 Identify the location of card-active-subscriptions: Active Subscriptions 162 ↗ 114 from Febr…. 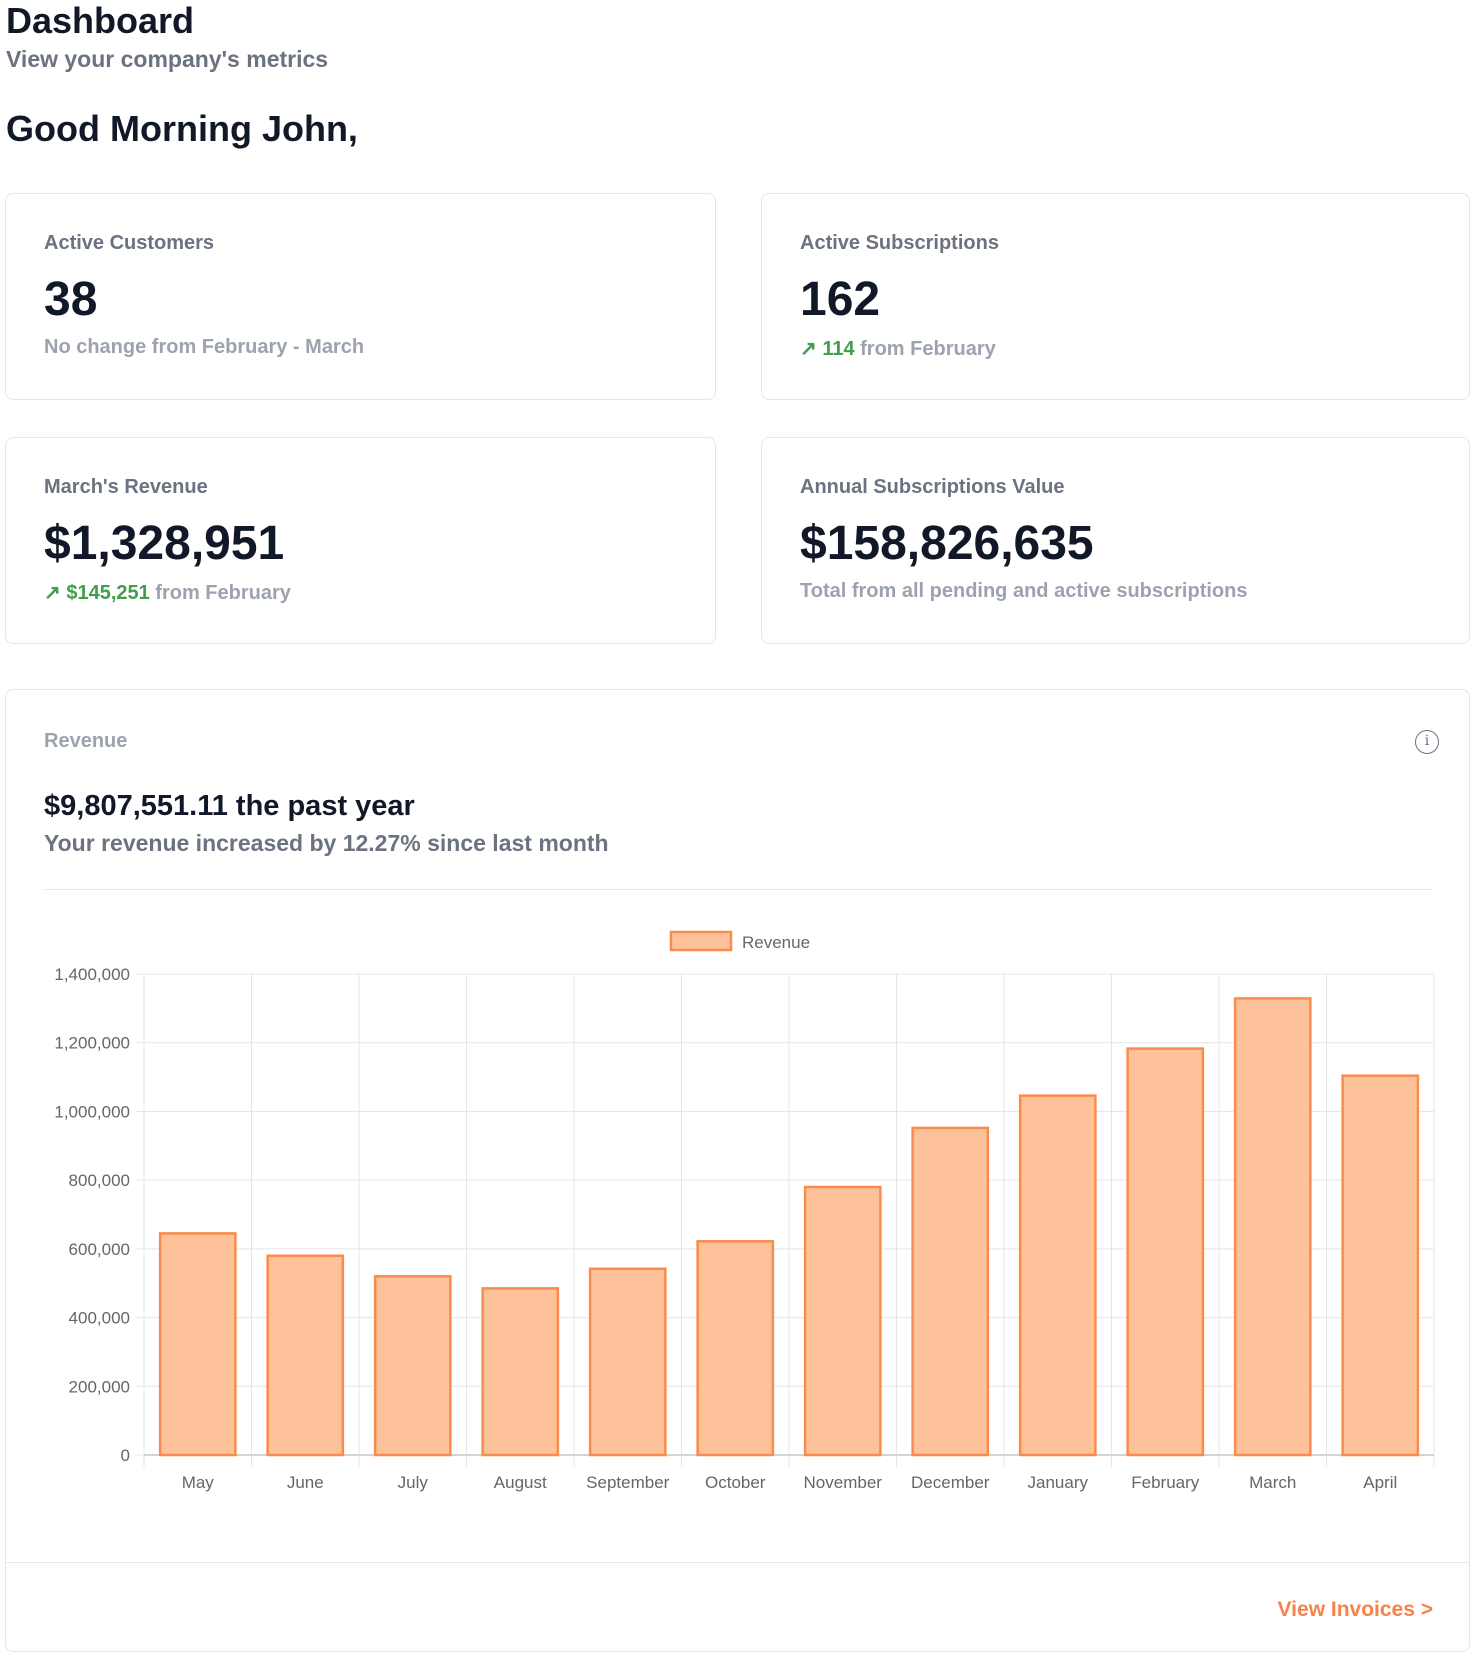
(1115, 296).